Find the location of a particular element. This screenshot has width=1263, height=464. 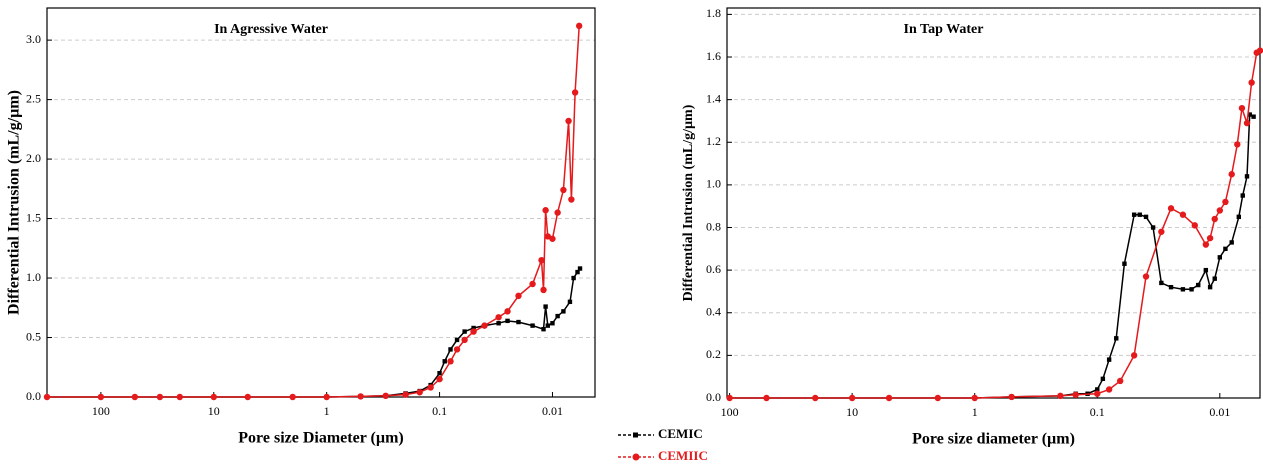

legend-label: CEMIC is located at coordinates (680, 433).